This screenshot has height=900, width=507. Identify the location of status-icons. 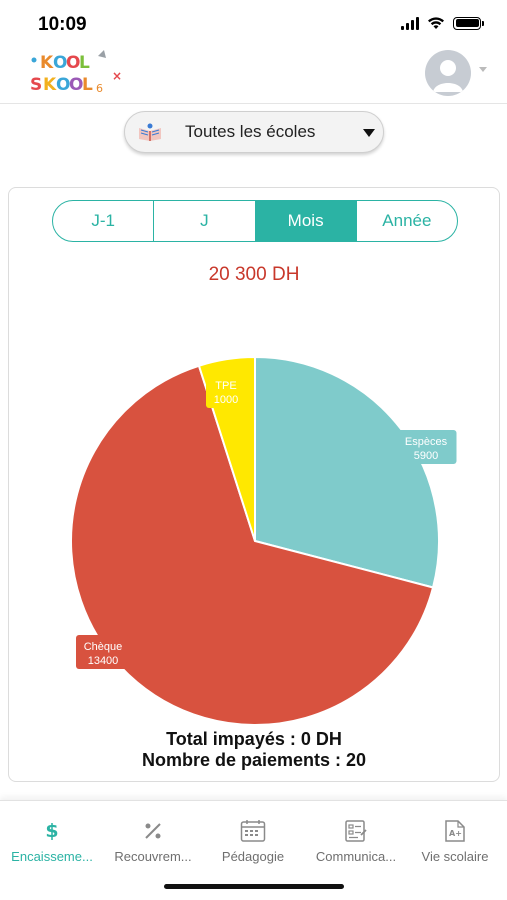
(442, 23).